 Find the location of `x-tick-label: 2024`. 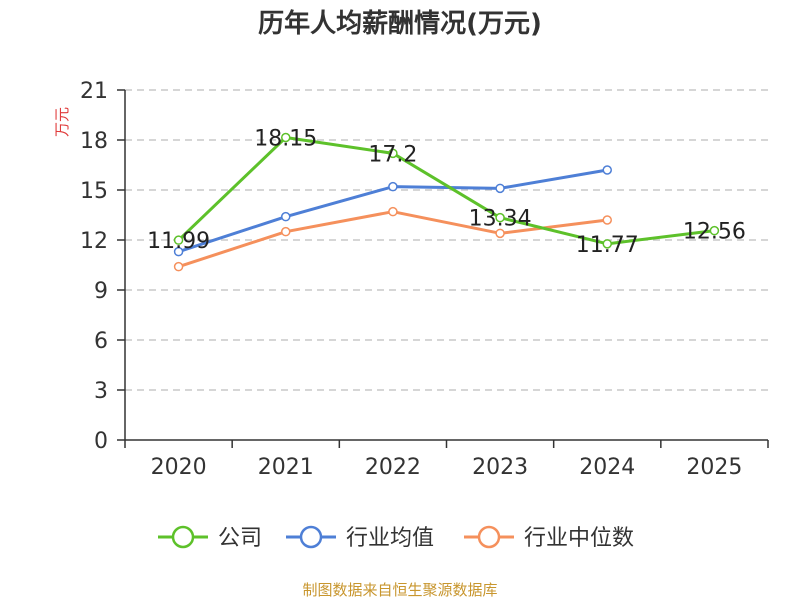

x-tick-label: 2024 is located at coordinates (607, 467).